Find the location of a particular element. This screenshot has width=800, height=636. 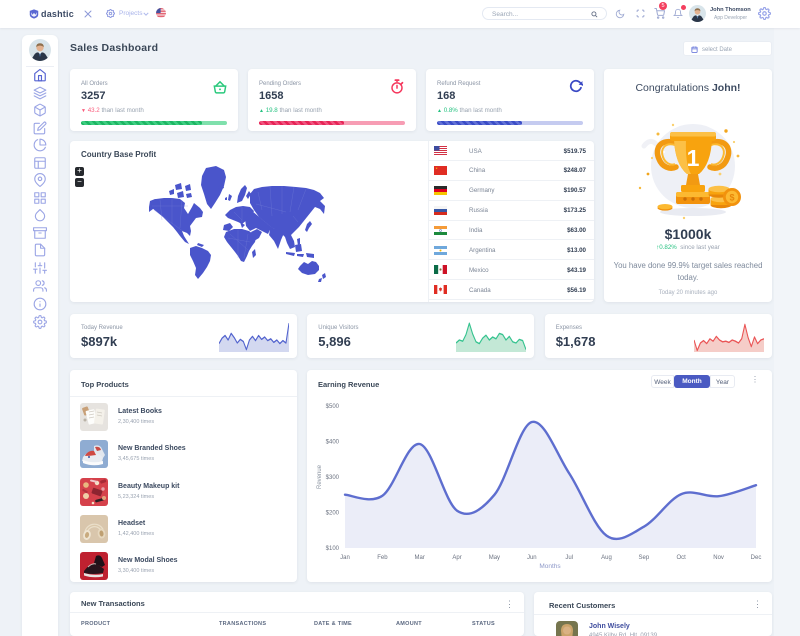

svg-text: $200 is located at coordinates (333, 514).